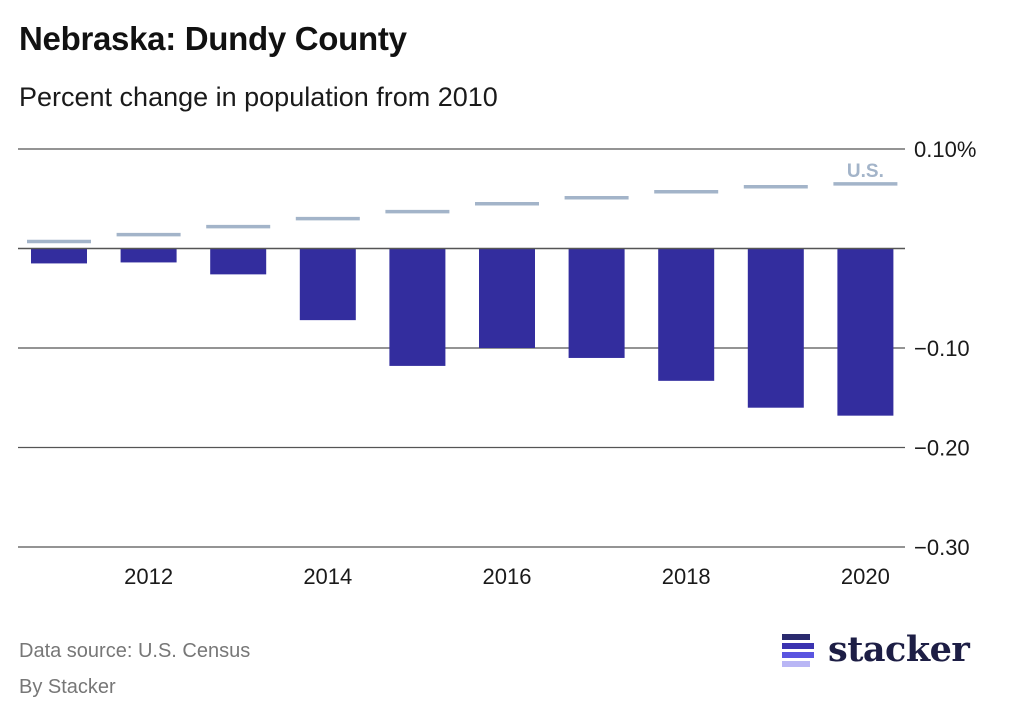  I want to click on bar-2014, so click(327, 284).